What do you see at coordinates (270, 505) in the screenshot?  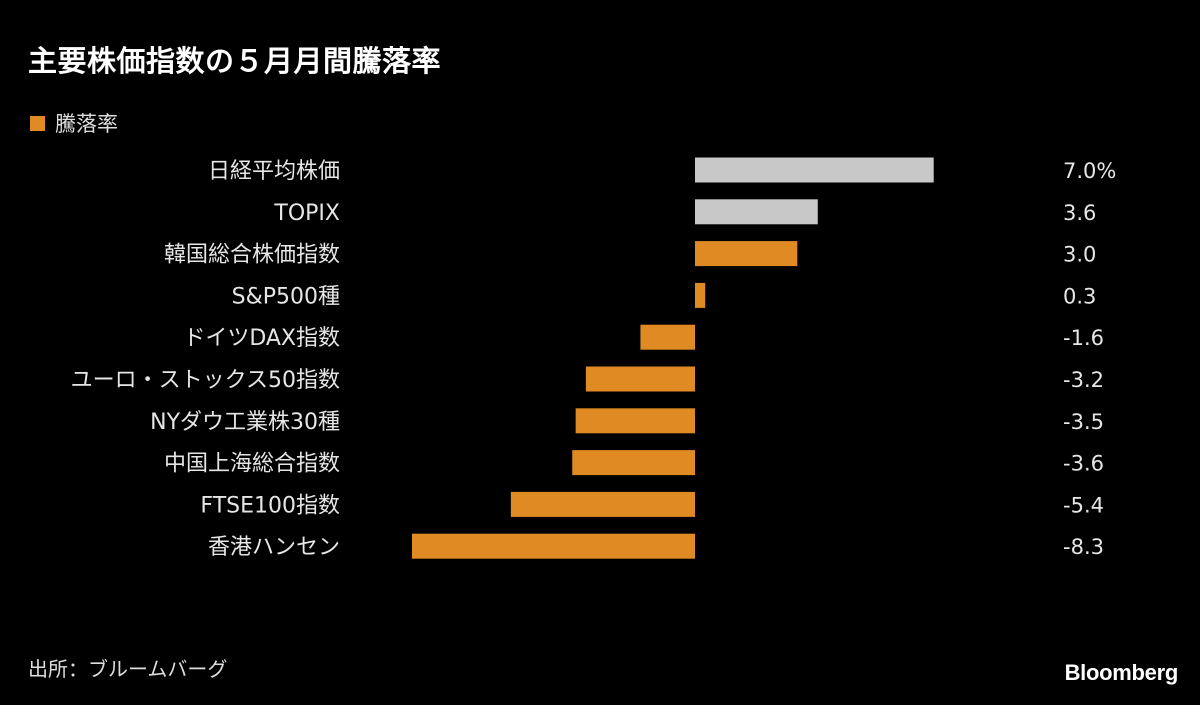 I see `category-label: FTSE100指数` at bounding box center [270, 505].